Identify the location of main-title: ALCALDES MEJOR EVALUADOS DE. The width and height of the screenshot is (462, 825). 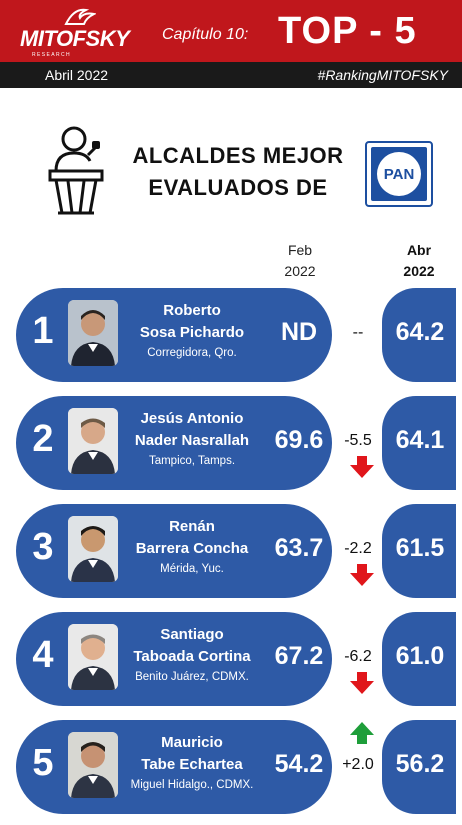
(238, 172).